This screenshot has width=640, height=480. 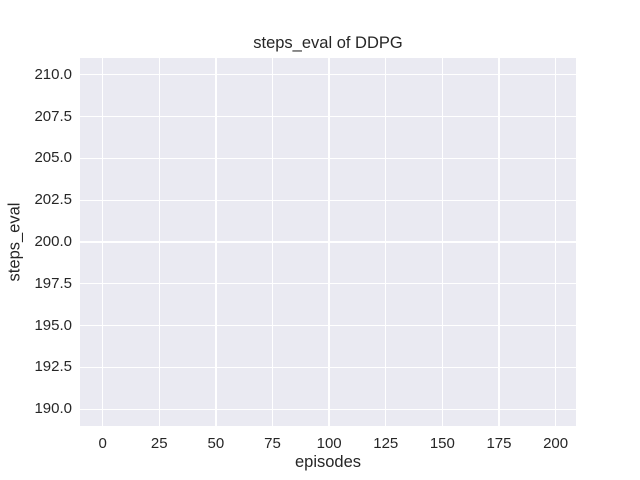 I want to click on y-tick-label: 202.5, so click(x=53, y=200).